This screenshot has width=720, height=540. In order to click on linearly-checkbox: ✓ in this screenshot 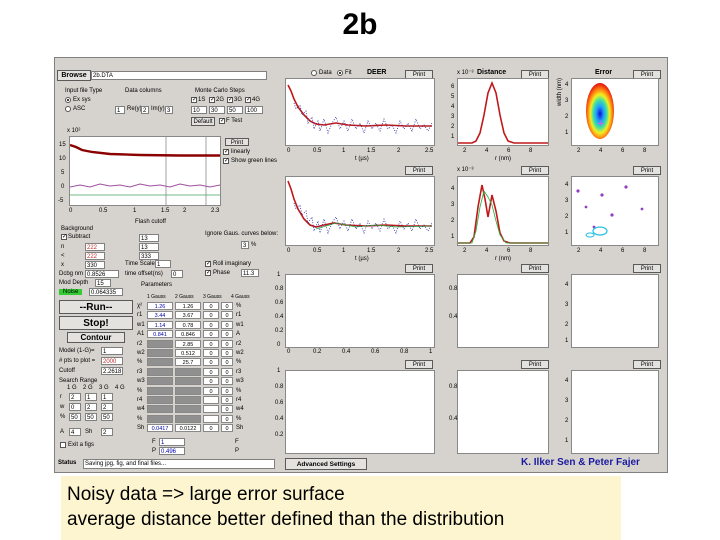, I will do `click(226, 152)`.